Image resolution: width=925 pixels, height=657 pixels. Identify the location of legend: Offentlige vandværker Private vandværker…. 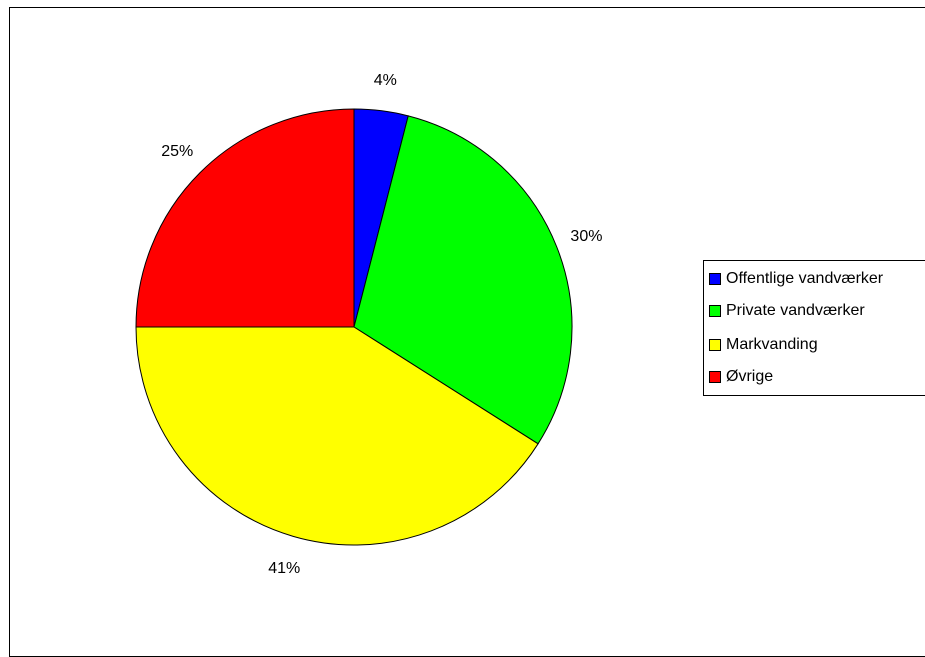
(814, 328).